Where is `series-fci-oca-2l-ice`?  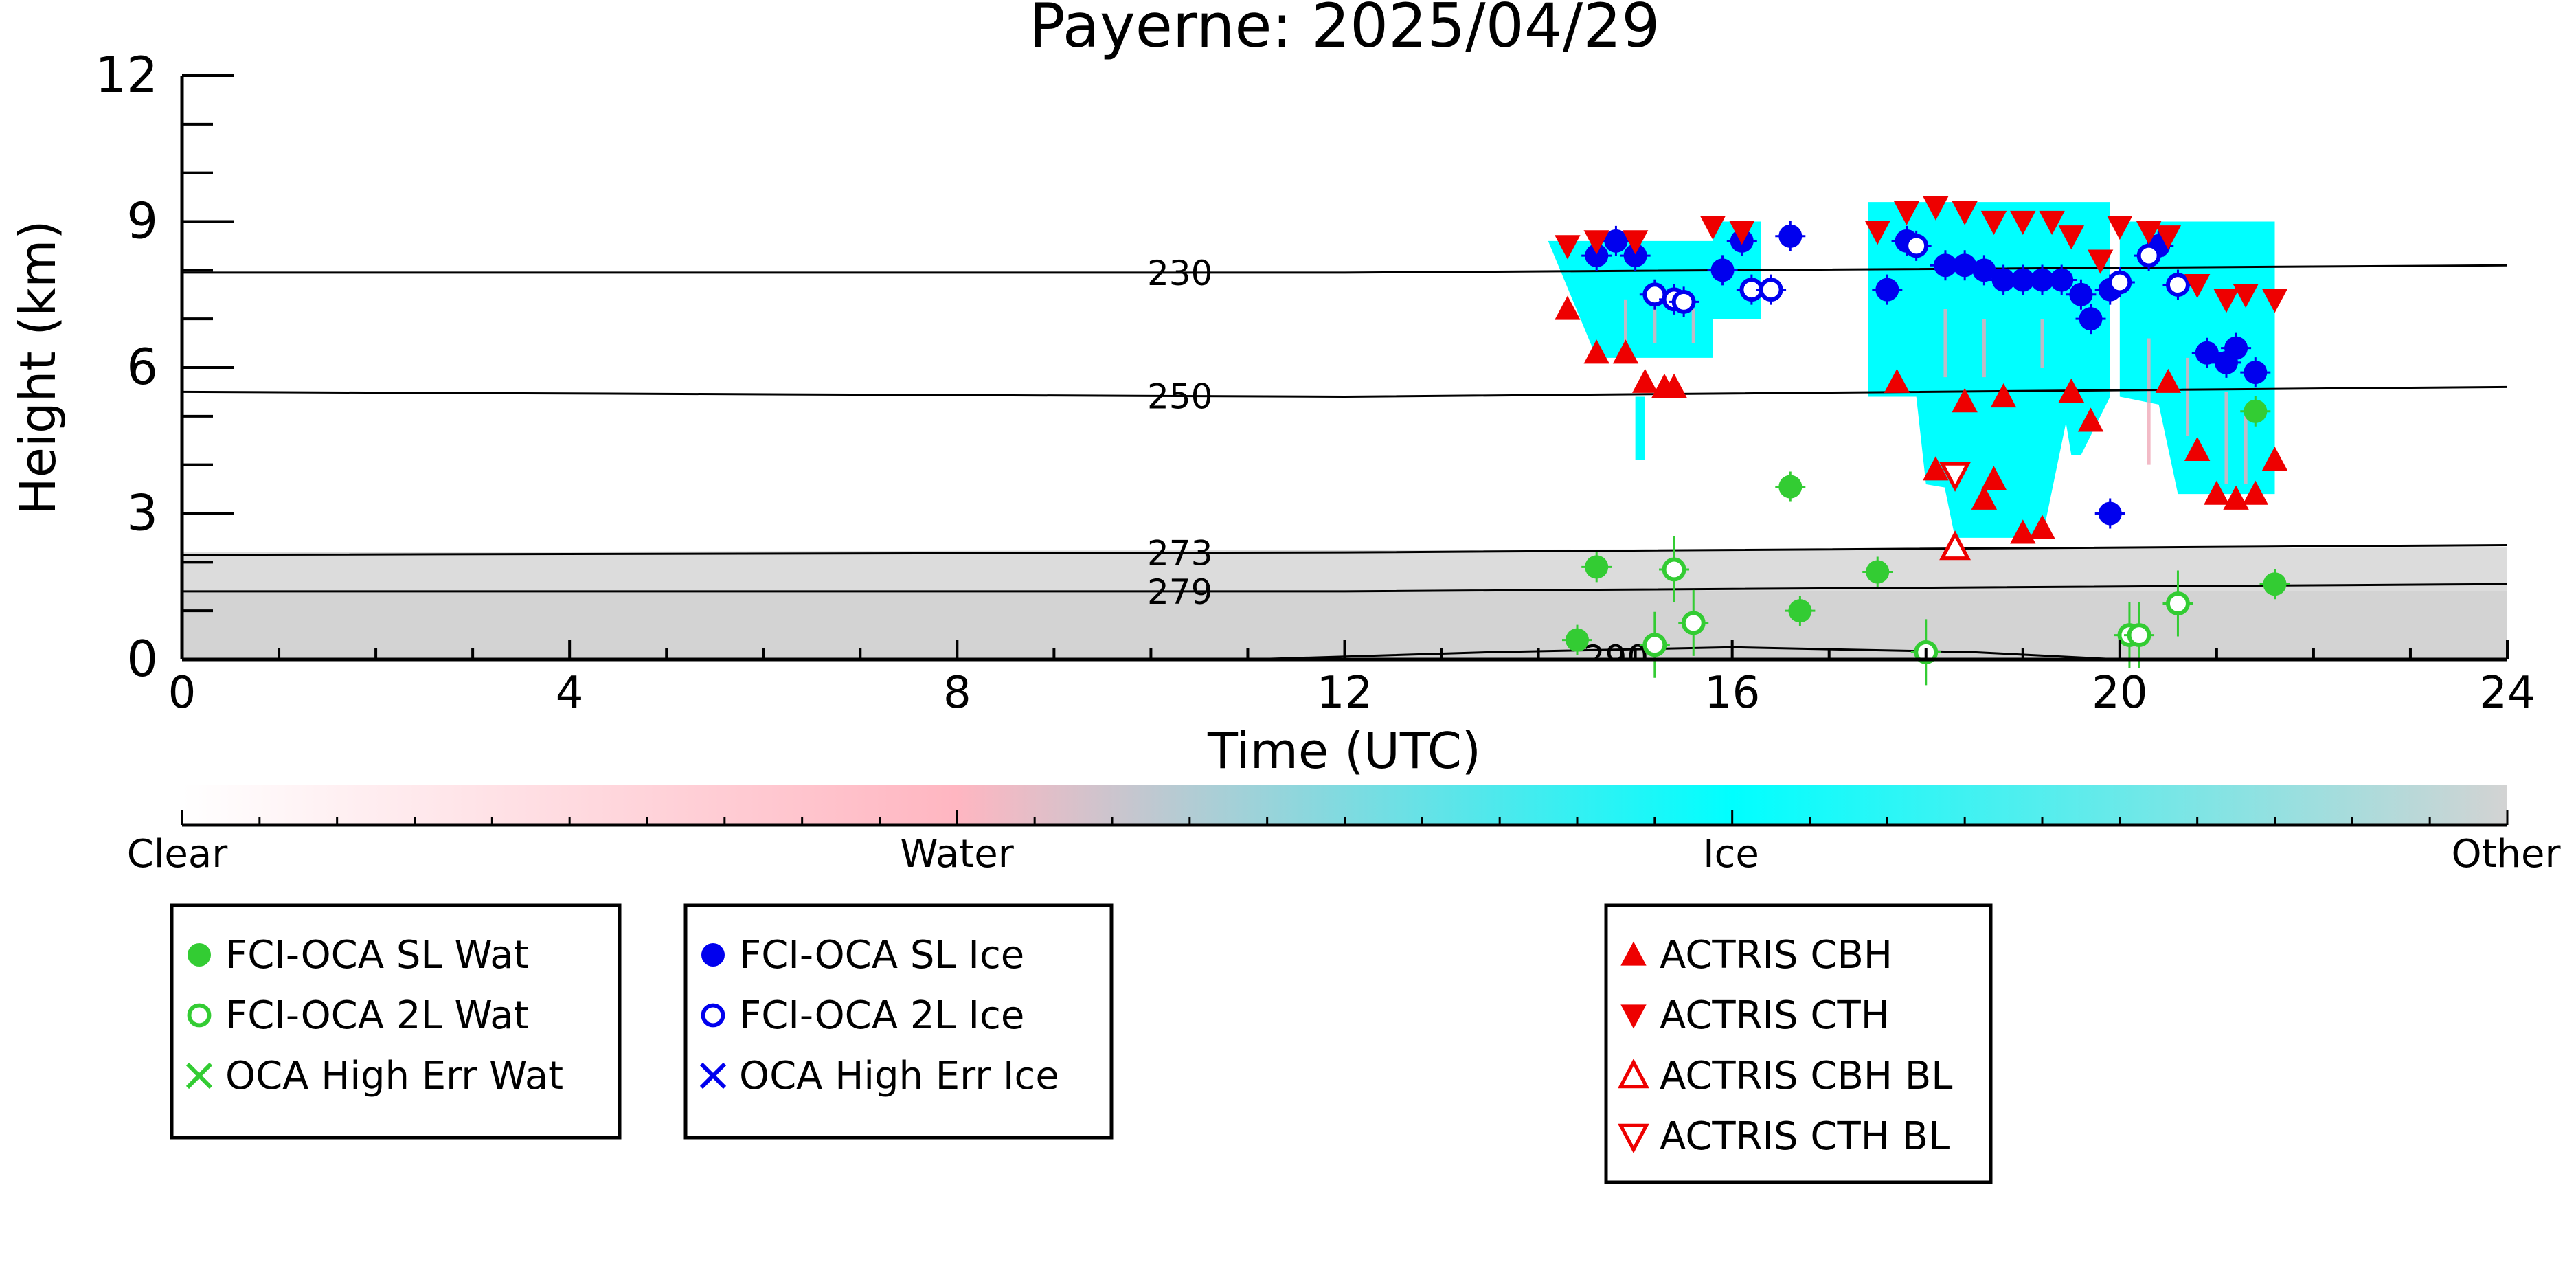 series-fci-oca-2l-ice is located at coordinates (1916, 273).